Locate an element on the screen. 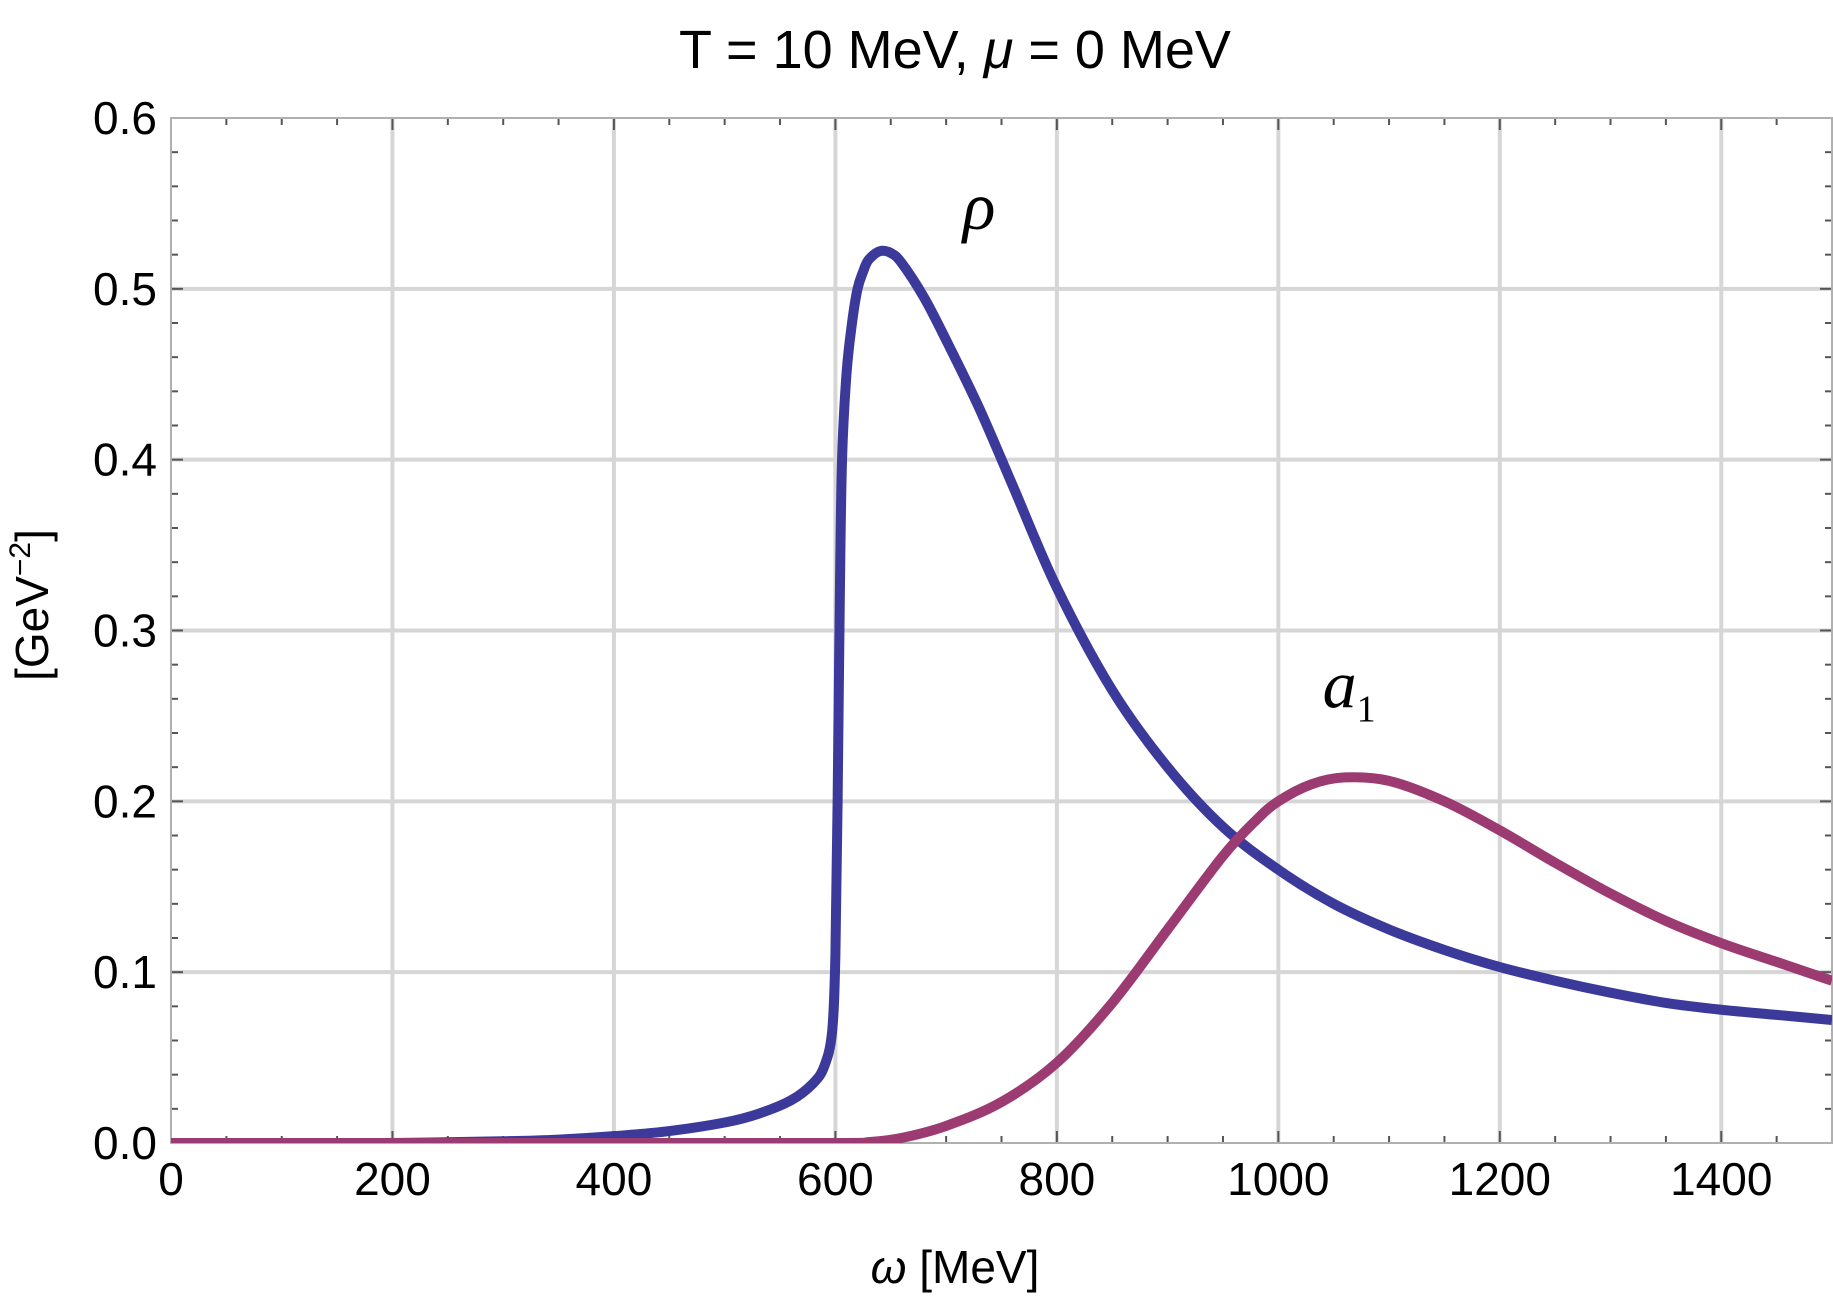 The width and height of the screenshot is (1833, 1303). annotation-text: ρ is located at coordinates (978, 206).